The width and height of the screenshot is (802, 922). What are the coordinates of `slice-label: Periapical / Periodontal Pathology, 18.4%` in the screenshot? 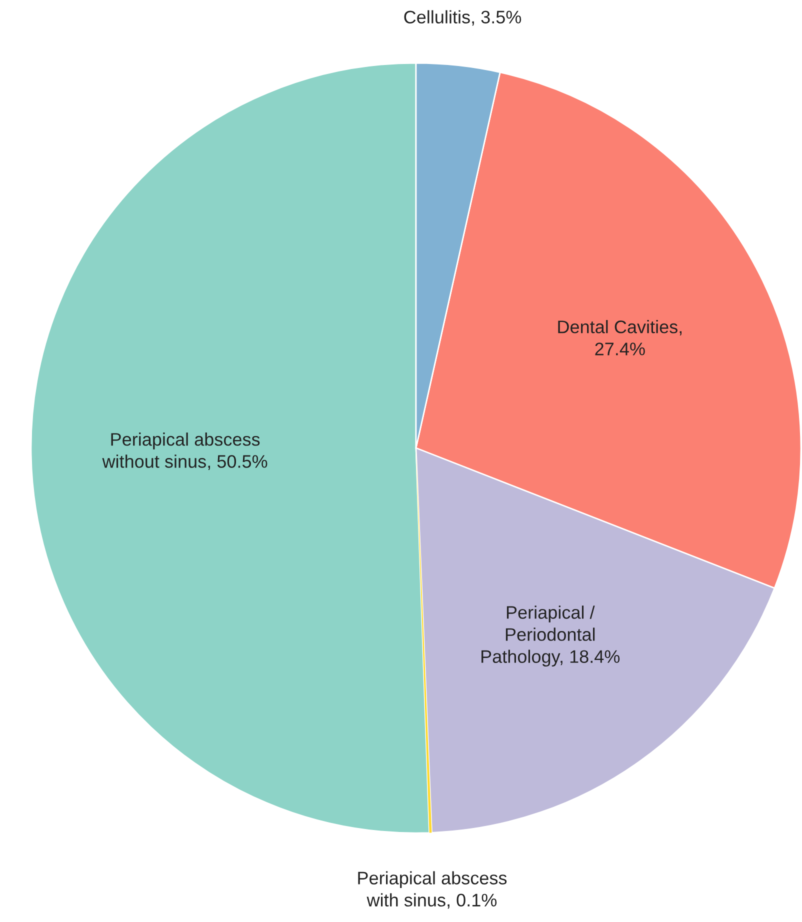 It's located at (551, 636).